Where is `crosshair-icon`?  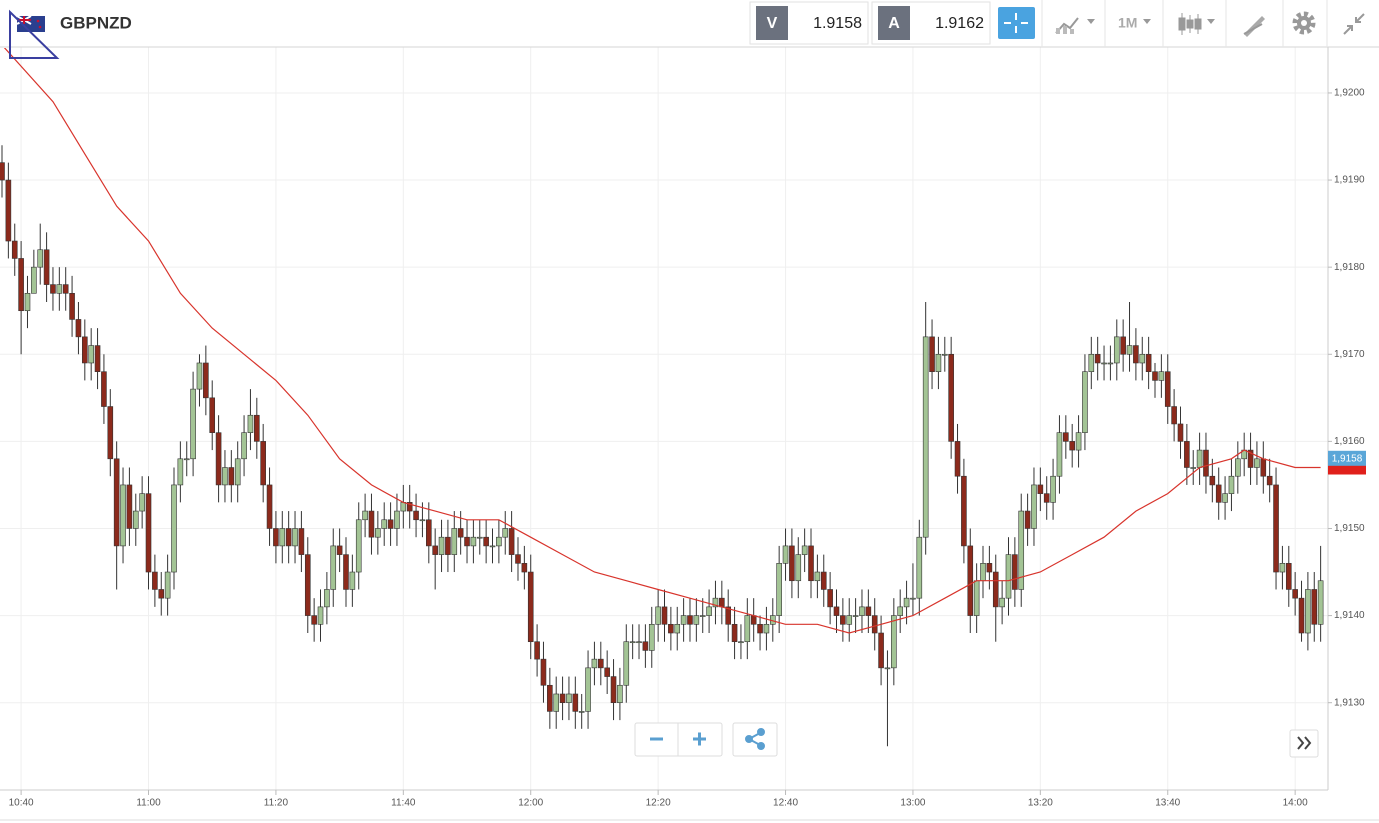
crosshair-icon is located at coordinates (1016, 23).